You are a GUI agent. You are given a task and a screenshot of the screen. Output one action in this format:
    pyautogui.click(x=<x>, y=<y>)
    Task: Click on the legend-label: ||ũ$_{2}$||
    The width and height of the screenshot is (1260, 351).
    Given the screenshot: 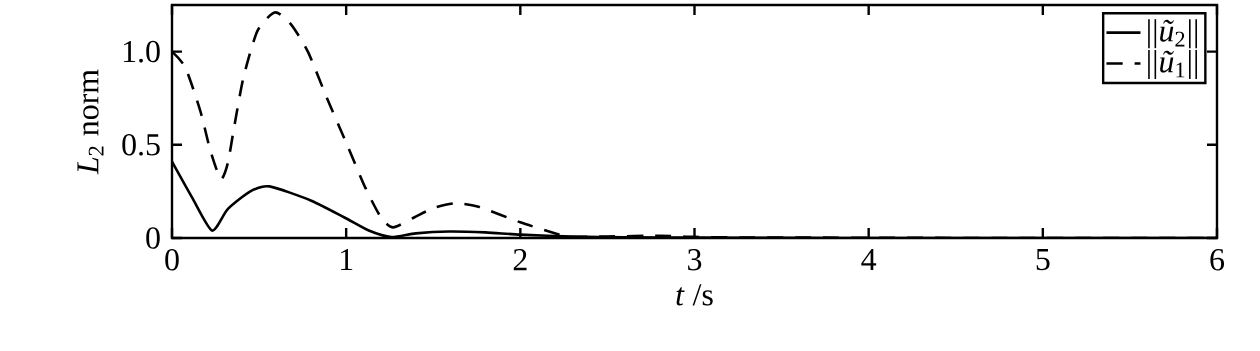 What is the action you would take?
    pyautogui.click(x=1172, y=34)
    